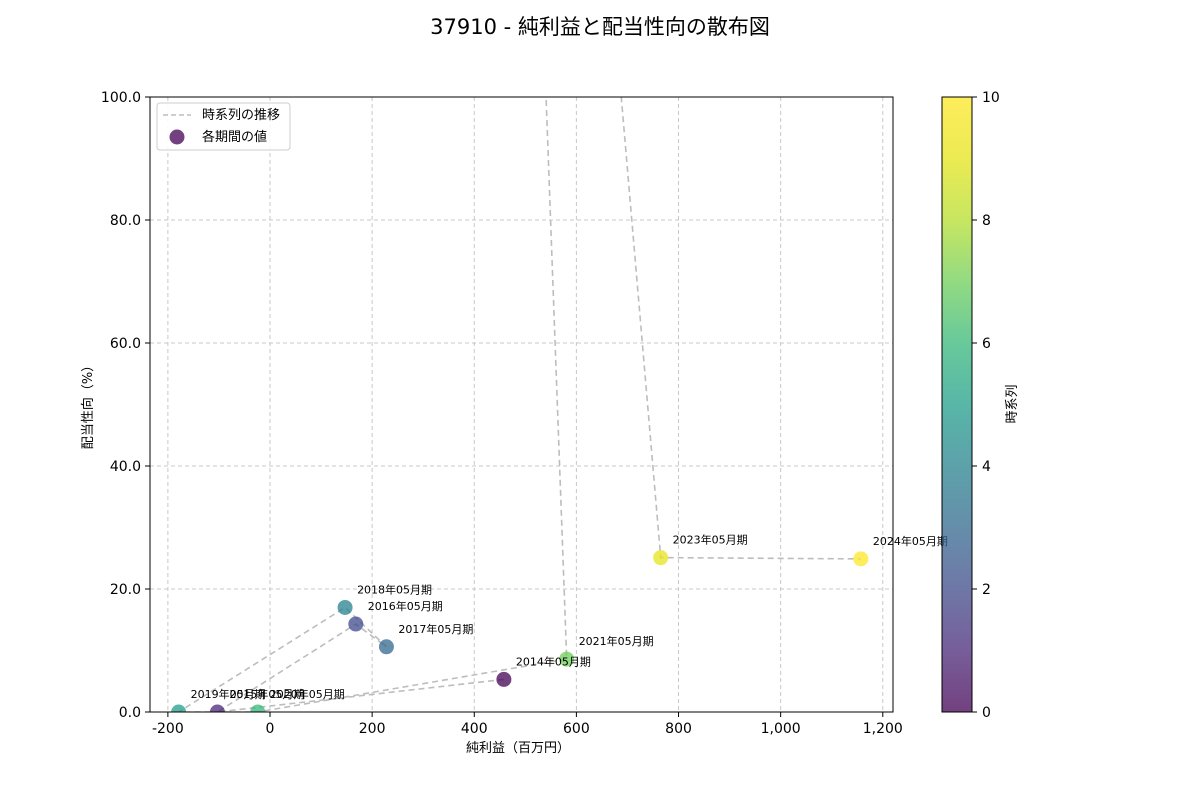  What do you see at coordinates (125, 467) in the screenshot?
I see `y-tick-label: 40.0` at bounding box center [125, 467].